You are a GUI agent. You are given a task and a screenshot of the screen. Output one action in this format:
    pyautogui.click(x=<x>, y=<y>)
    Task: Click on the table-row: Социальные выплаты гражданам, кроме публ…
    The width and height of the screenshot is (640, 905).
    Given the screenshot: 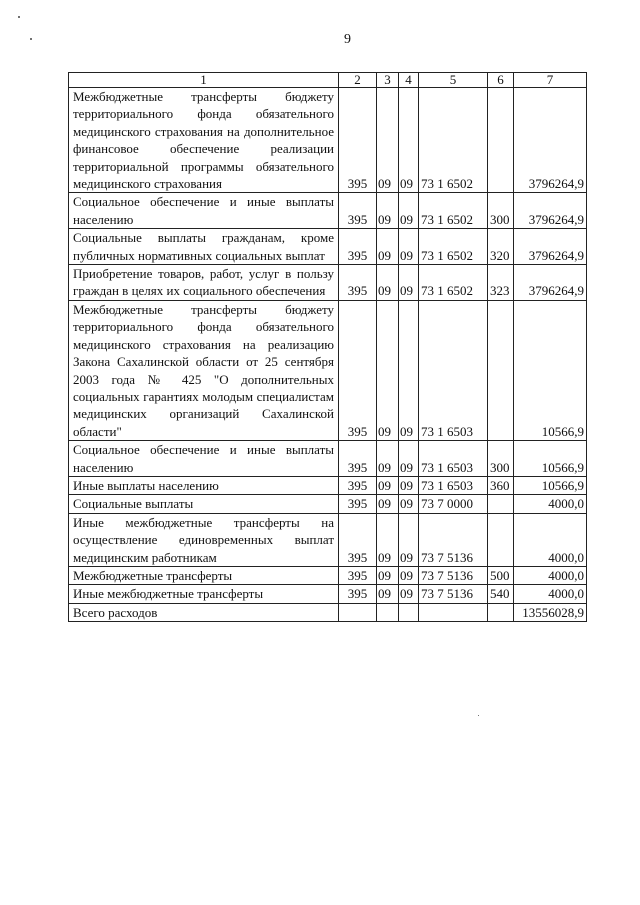 What is the action you would take?
    pyautogui.click(x=327, y=247)
    